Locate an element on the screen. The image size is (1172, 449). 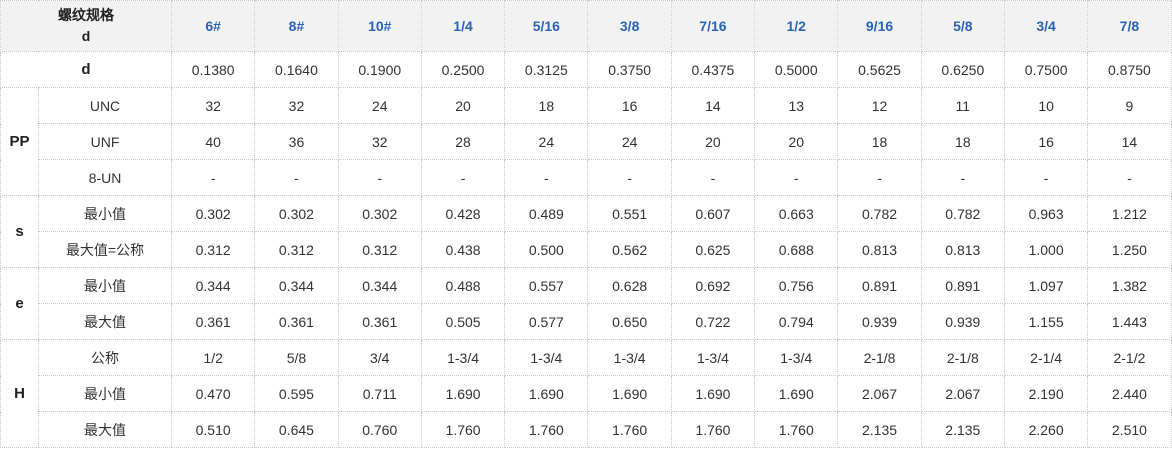
value-cell: 0.312 is located at coordinates (213, 249).